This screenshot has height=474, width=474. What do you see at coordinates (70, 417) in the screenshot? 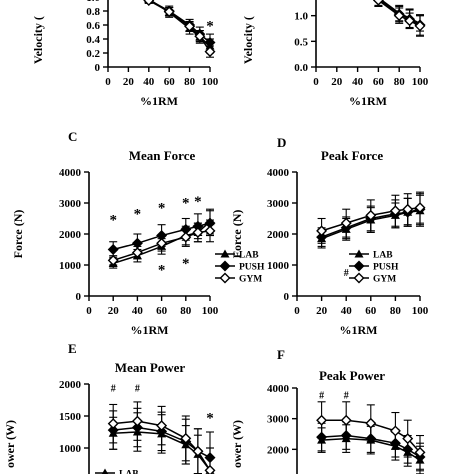
I see `y-tick-label: 1500` at bounding box center [70, 417].